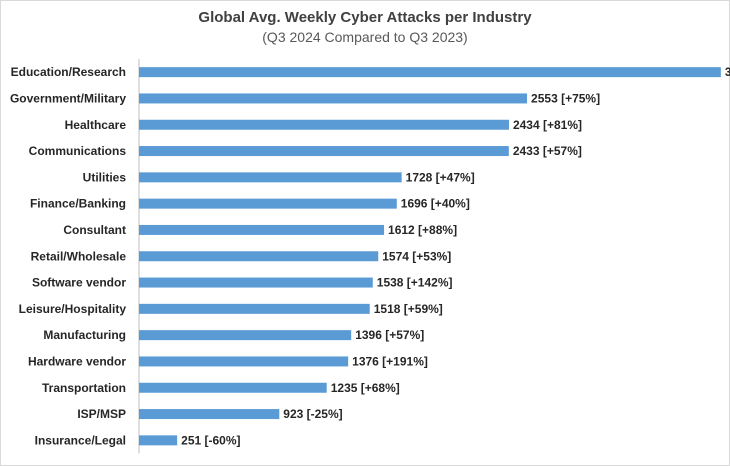 The image size is (730, 466). Describe the element at coordinates (547, 151) in the screenshot. I see `data-label: 2433 [+57%]` at that location.